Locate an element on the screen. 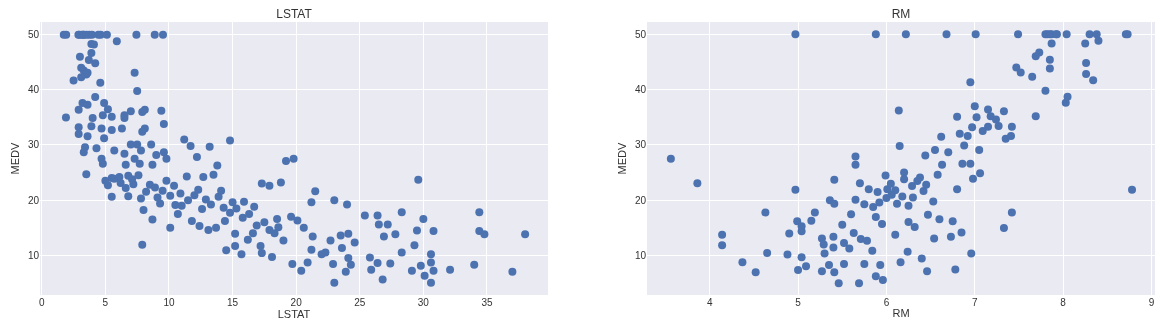 The height and width of the screenshot is (332, 1162). x-tick-label: 7 is located at coordinates (974, 302).